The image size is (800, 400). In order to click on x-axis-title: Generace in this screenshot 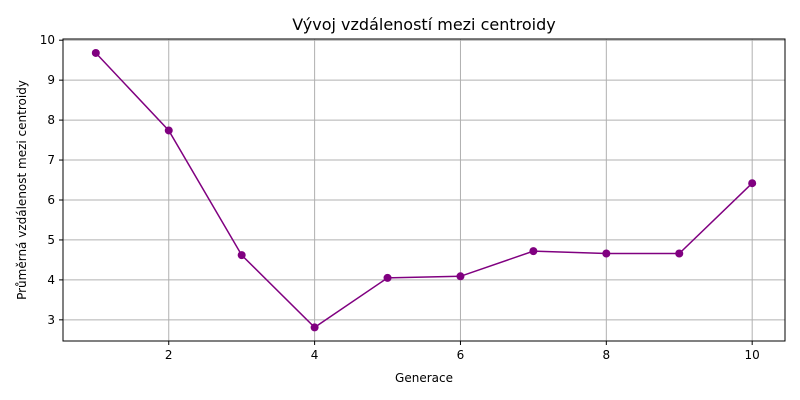, I will do `click(424, 378)`.